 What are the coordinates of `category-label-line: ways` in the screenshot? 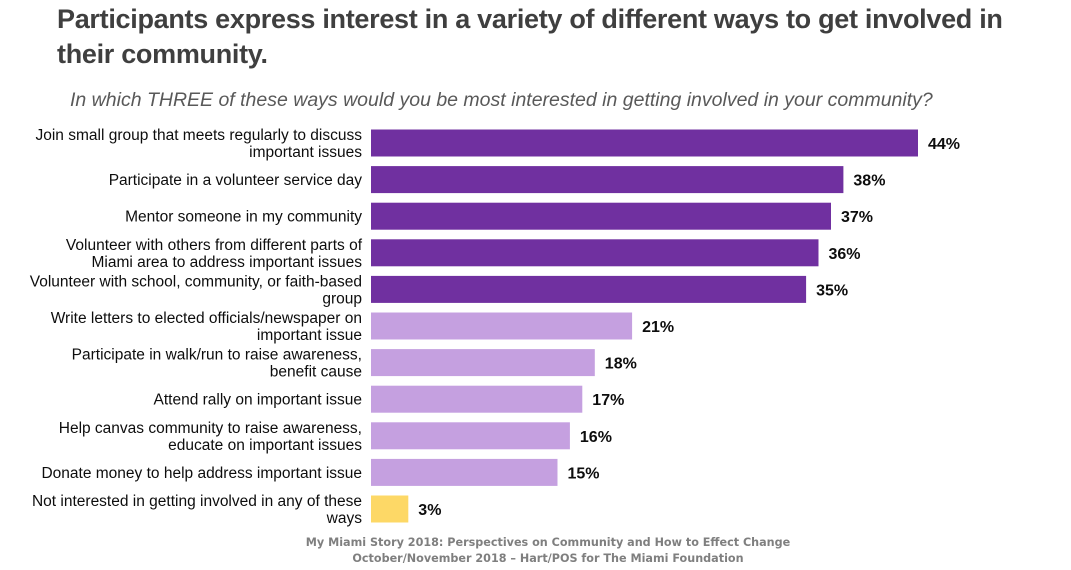 It's located at (344, 518).